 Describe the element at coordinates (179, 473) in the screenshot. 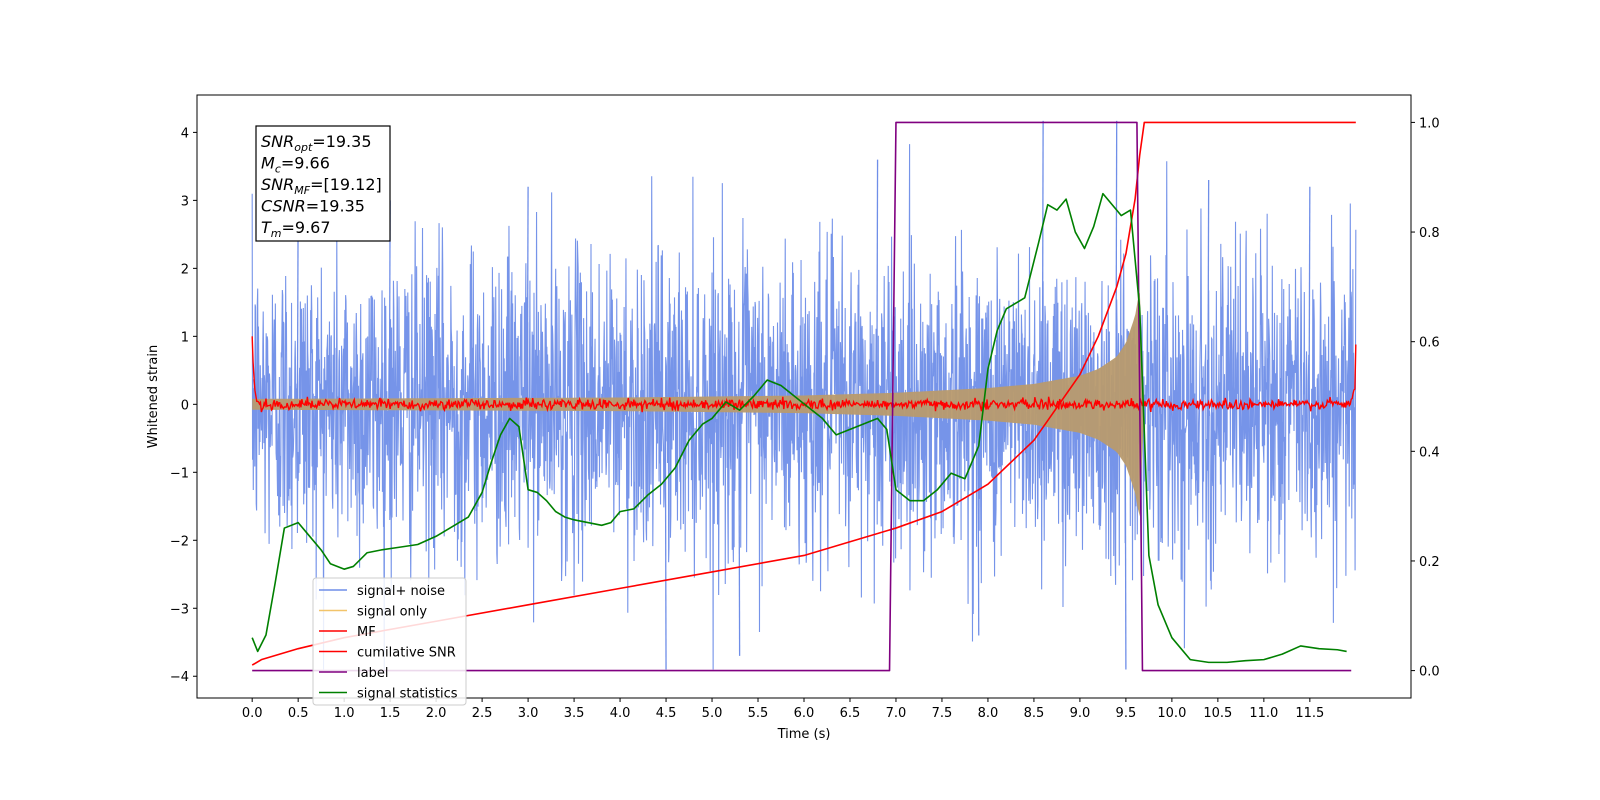

I see `y-tick-label: −1` at that location.